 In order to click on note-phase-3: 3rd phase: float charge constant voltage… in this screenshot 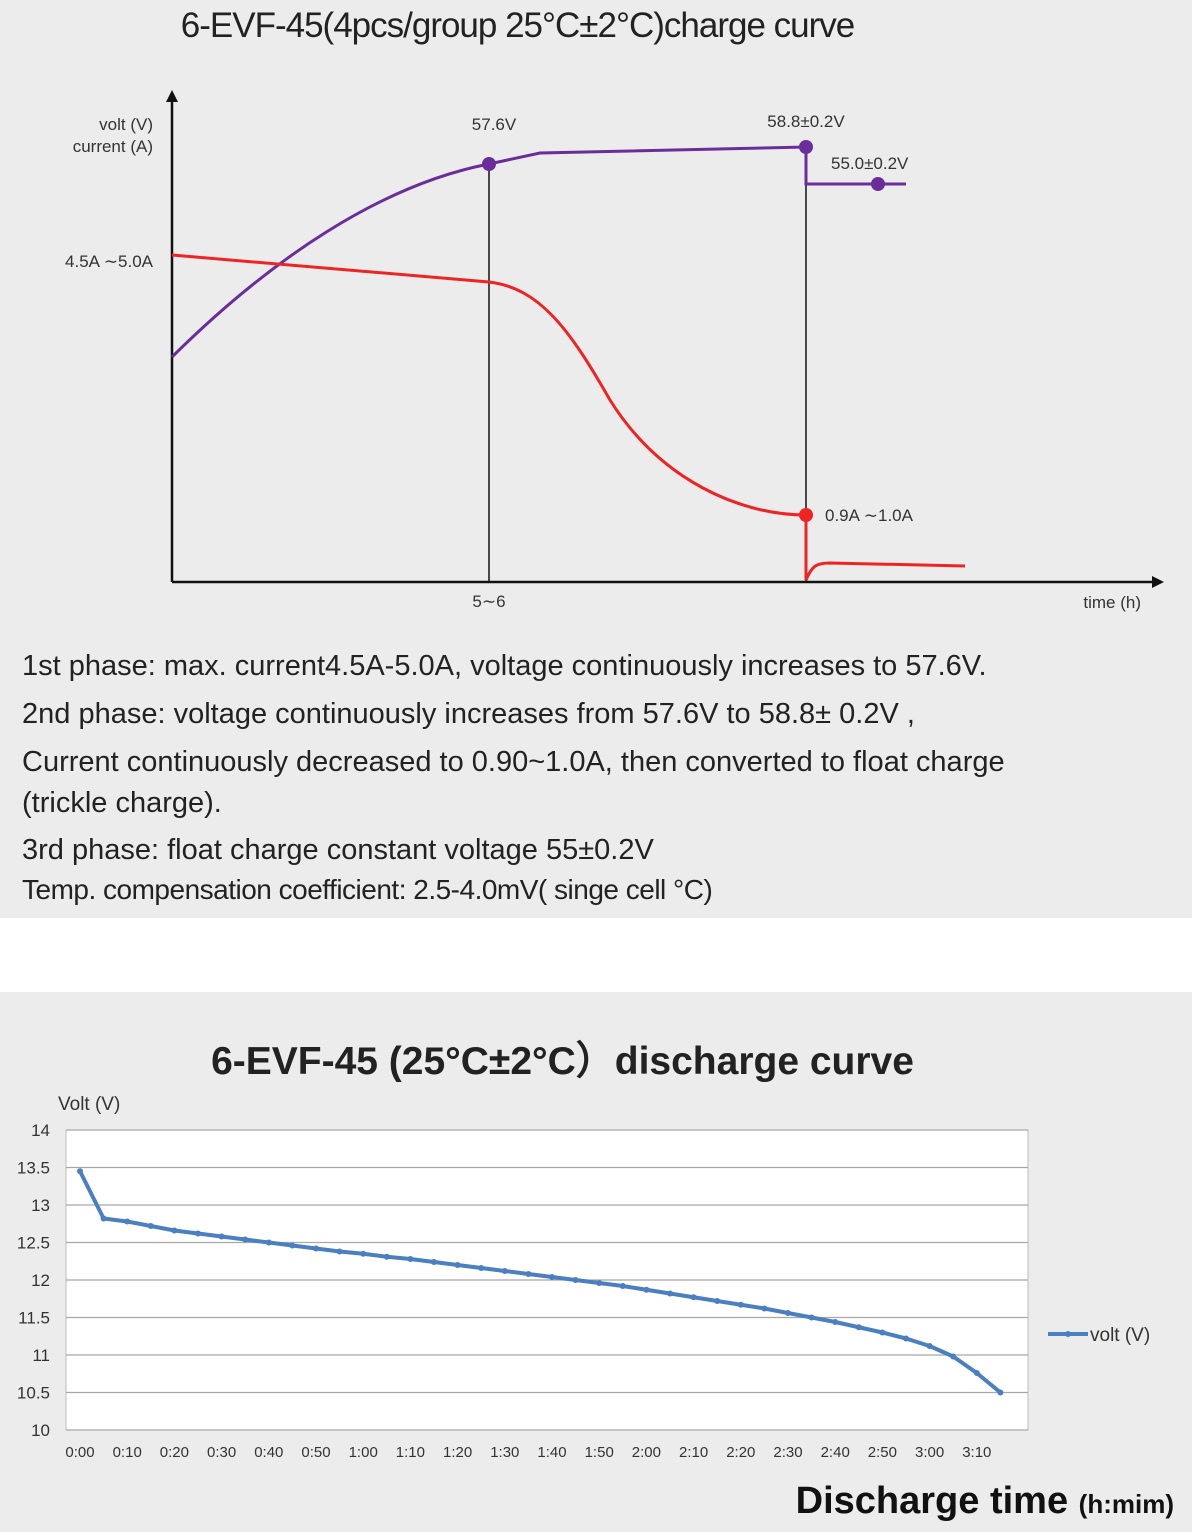, I will do `click(338, 850)`.